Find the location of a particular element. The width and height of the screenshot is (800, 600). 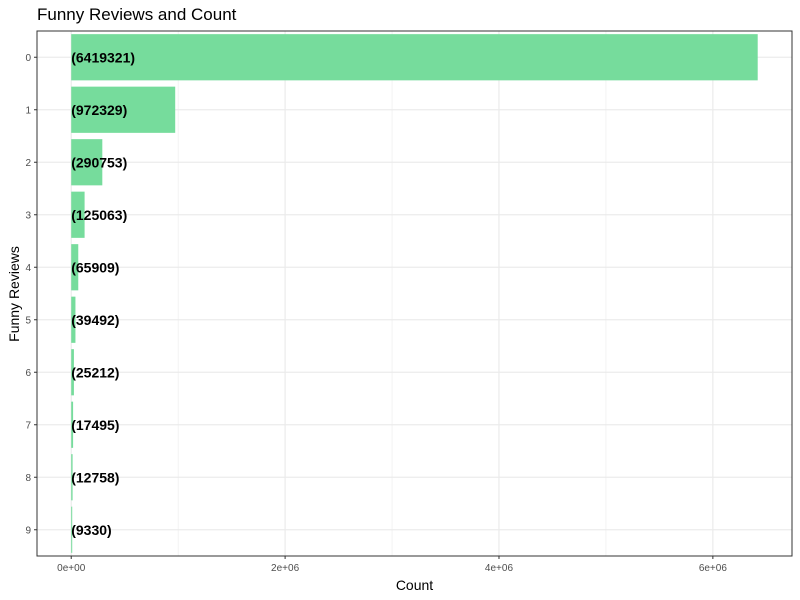

y-tick-label-5: 5 is located at coordinates (28, 320).